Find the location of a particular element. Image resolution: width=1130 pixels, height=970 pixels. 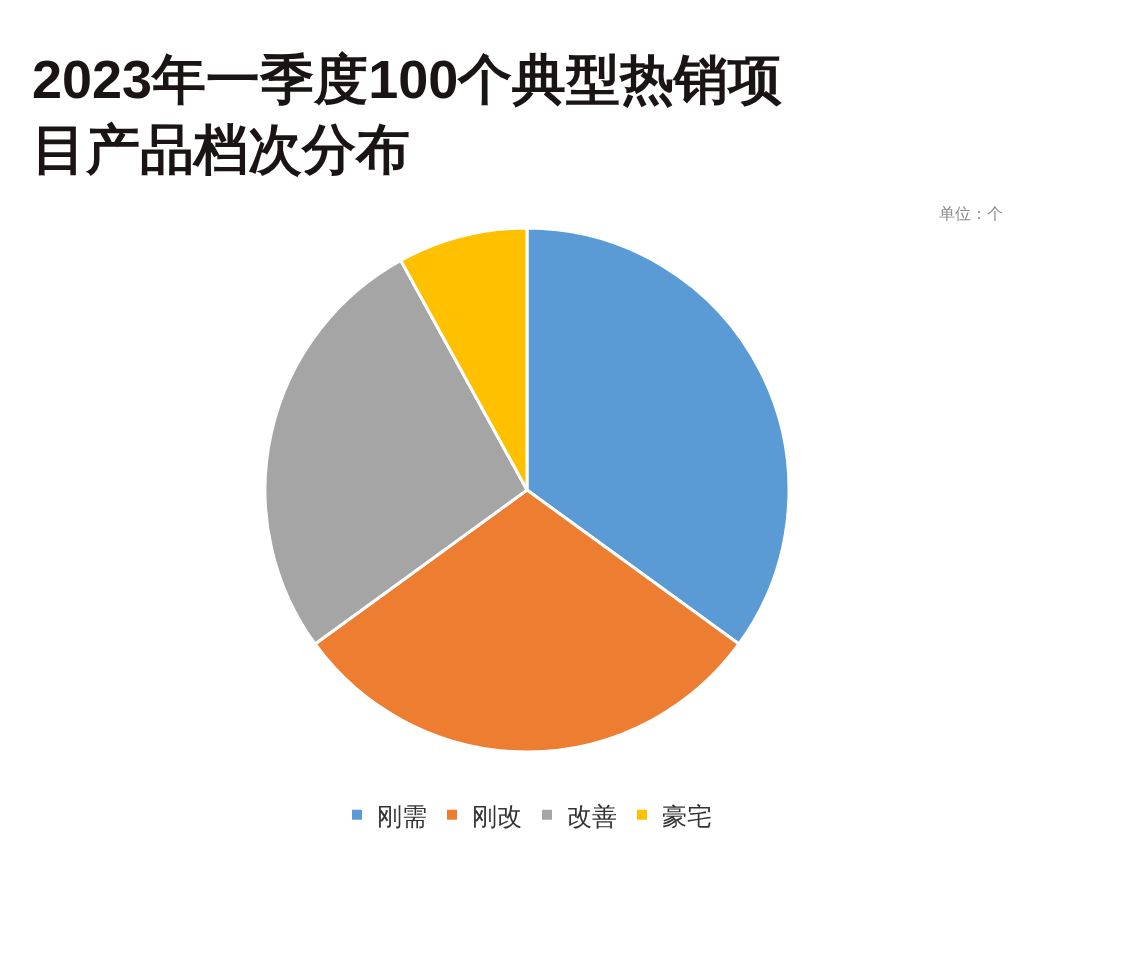

legend-label: 刚需 is located at coordinates (402, 815).